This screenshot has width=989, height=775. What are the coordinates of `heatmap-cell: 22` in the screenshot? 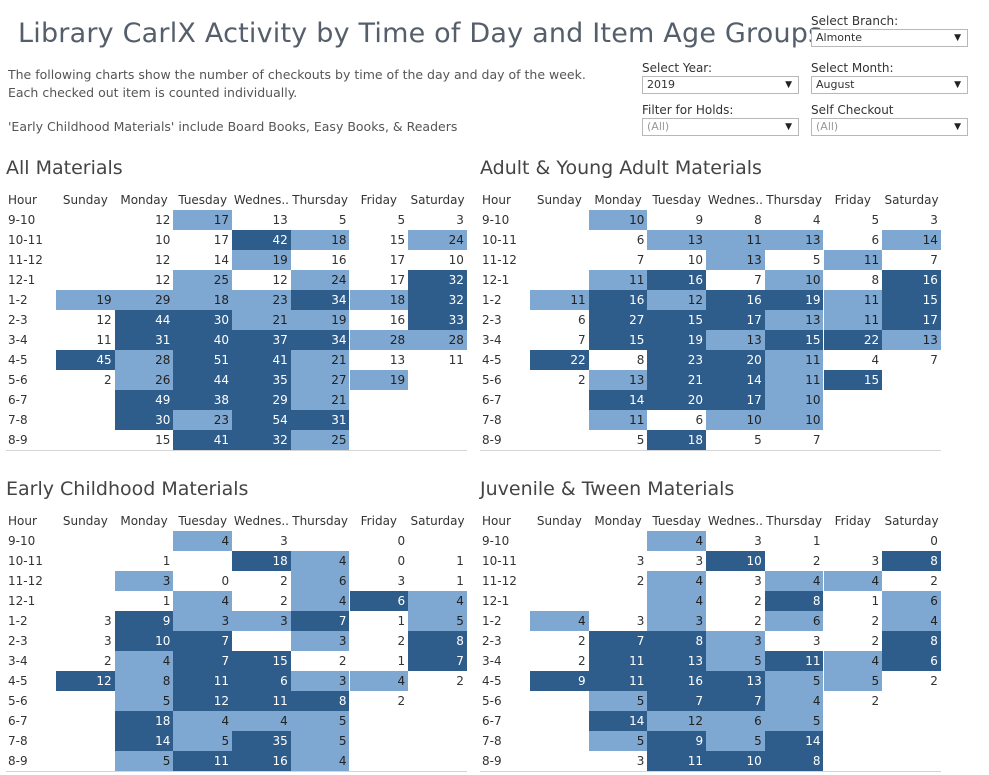 It's located at (853, 340).